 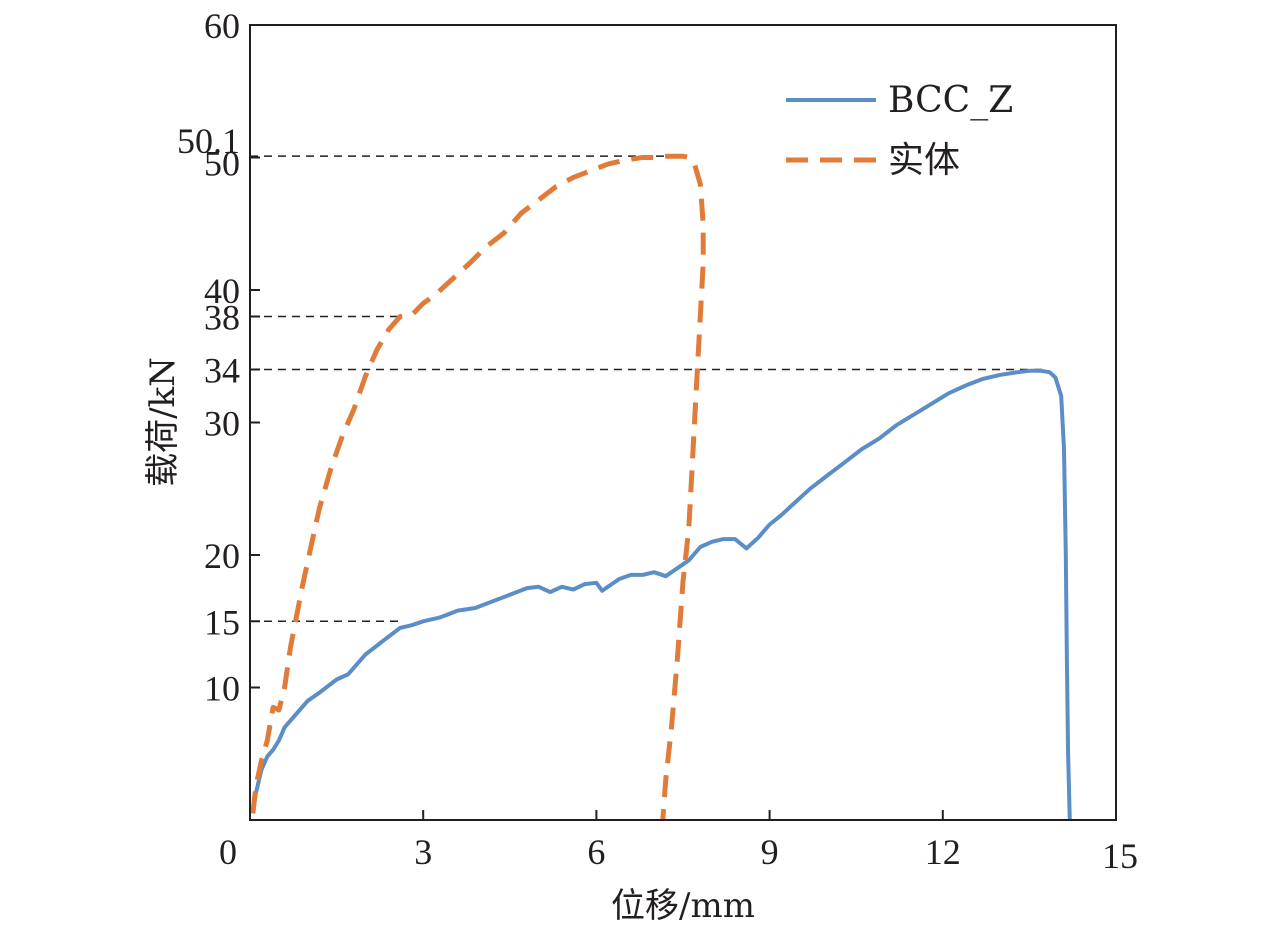 I want to click on y-tick-label: 38, so click(x=222, y=318).